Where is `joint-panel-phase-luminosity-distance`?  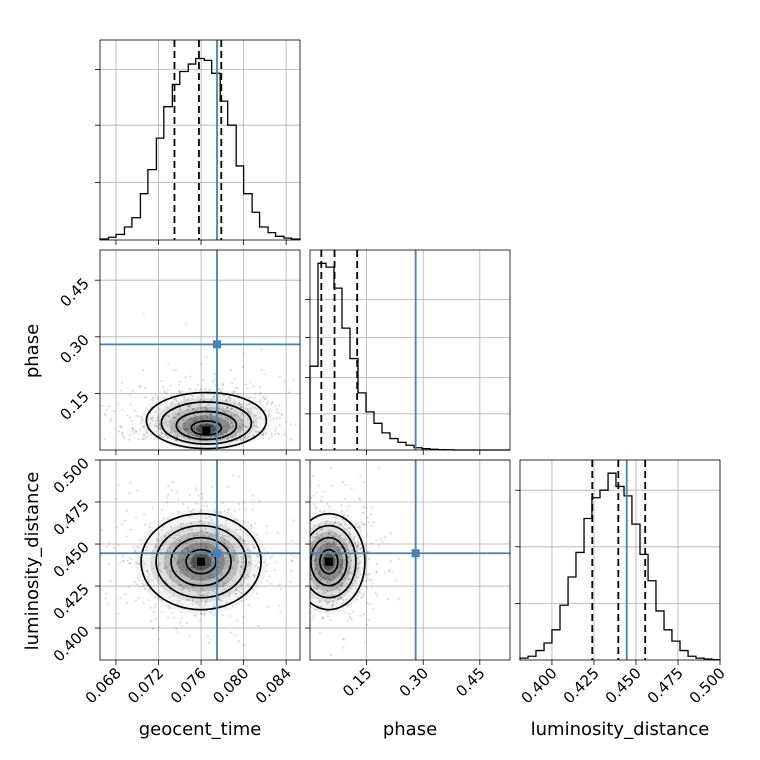
joint-panel-phase-luminosity-distance is located at coordinates (393, 562).